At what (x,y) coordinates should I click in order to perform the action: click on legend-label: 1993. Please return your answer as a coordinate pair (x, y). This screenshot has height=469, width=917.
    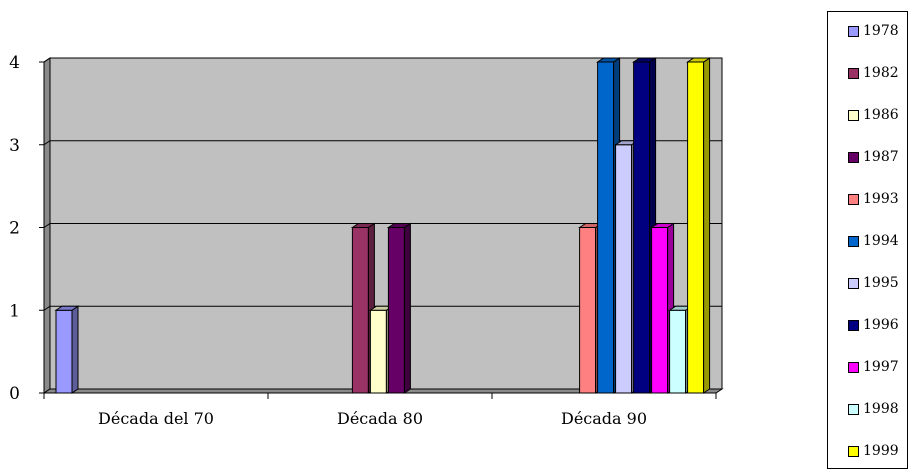
    Looking at the image, I should click on (881, 199).